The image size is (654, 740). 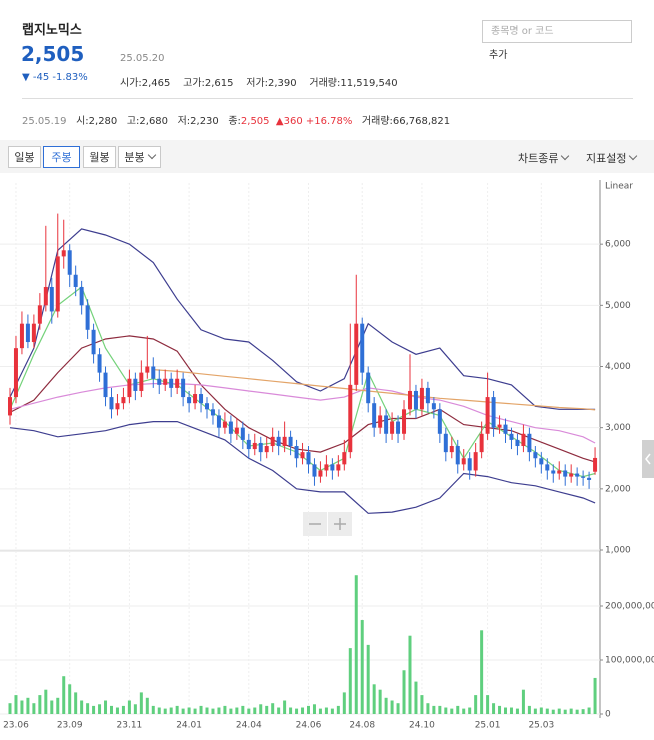 I want to click on change-pct: -1.83%, so click(x=70, y=77).